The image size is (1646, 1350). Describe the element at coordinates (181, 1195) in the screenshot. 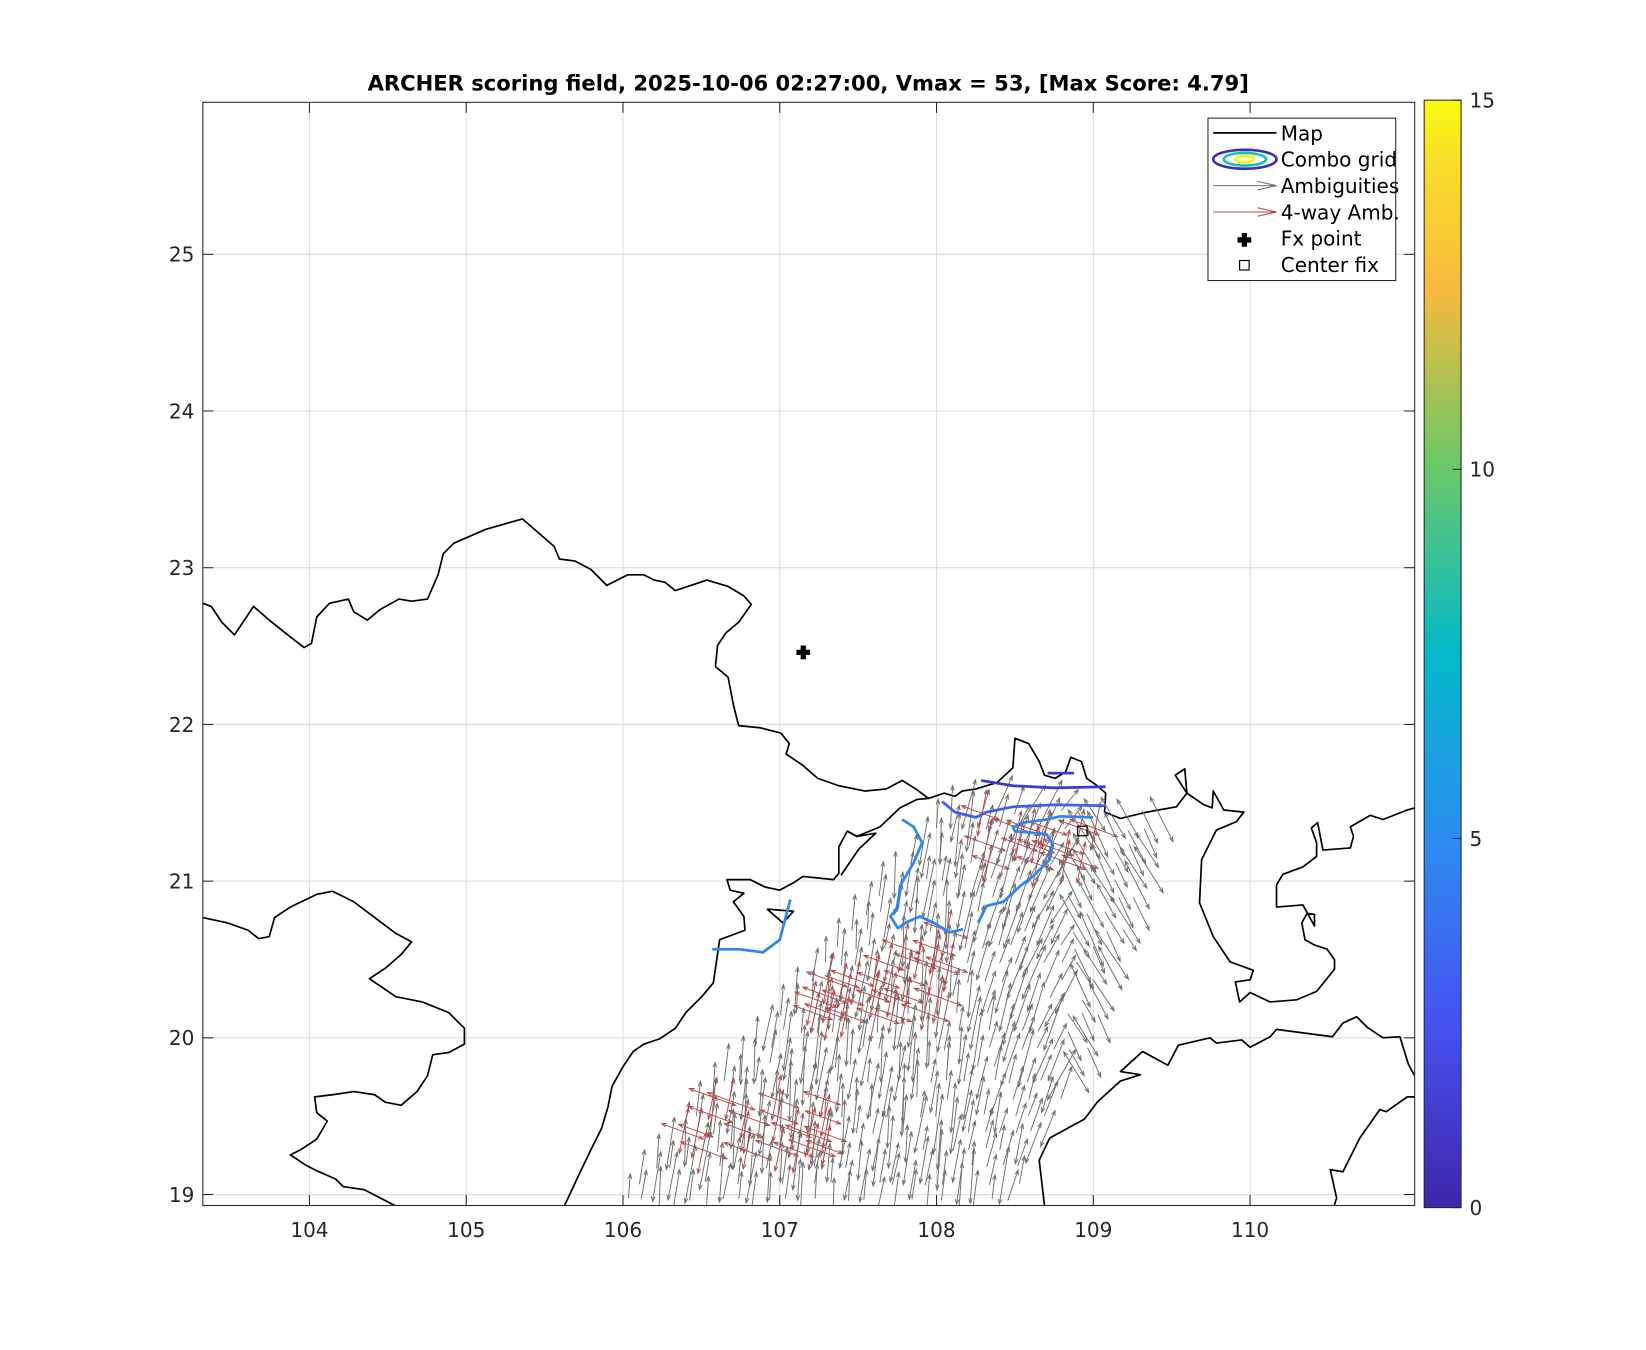

I see `y-tick-label: 19` at that location.